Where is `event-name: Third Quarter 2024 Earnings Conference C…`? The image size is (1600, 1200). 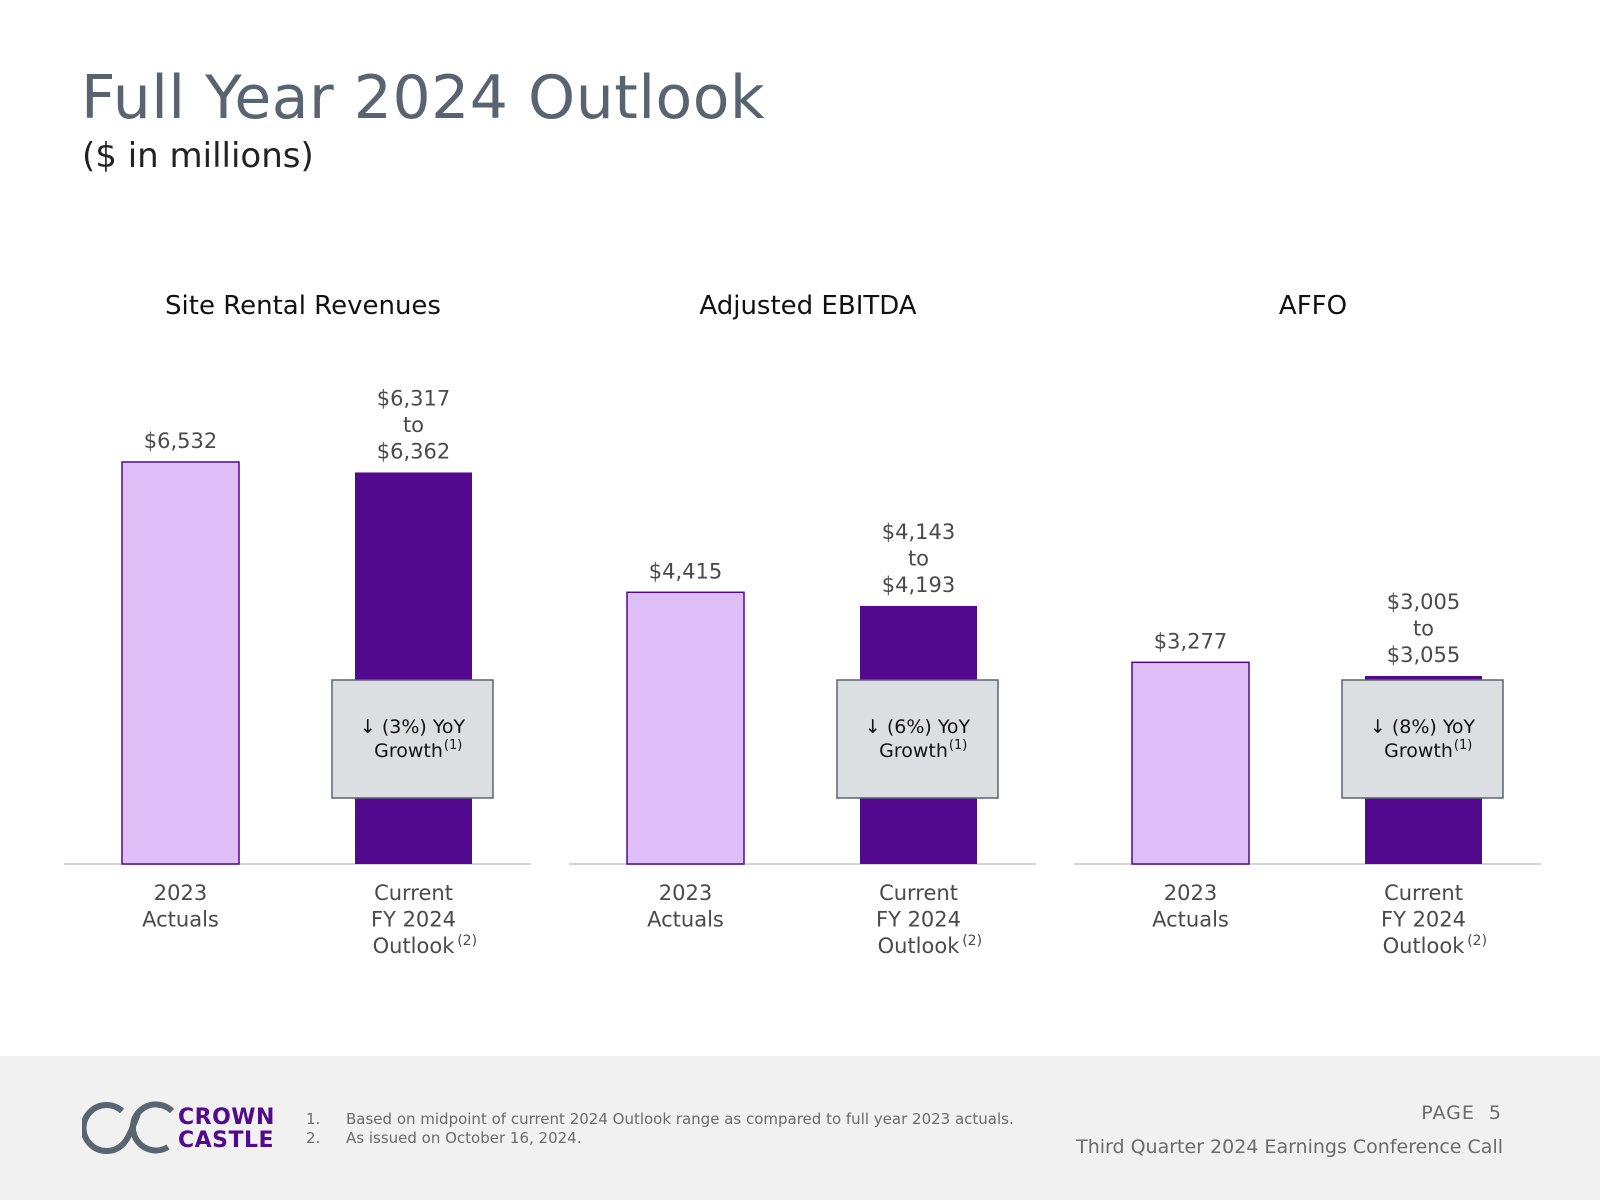
event-name: Third Quarter 2024 Earnings Conference C… is located at coordinates (1289, 1147).